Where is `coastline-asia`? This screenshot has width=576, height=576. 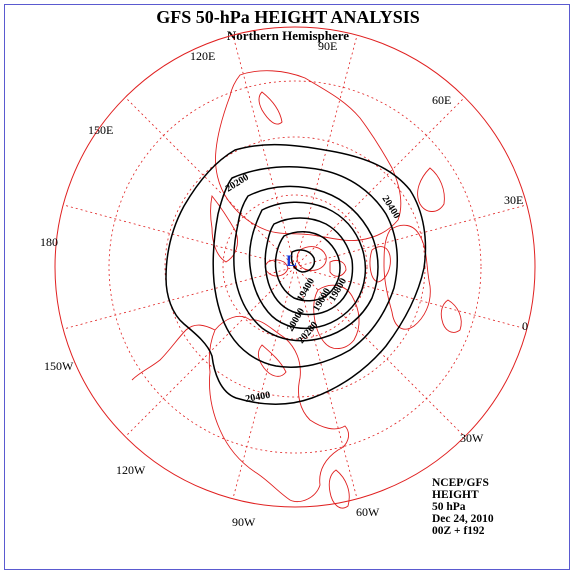
coastline-asia is located at coordinates (308, 155).